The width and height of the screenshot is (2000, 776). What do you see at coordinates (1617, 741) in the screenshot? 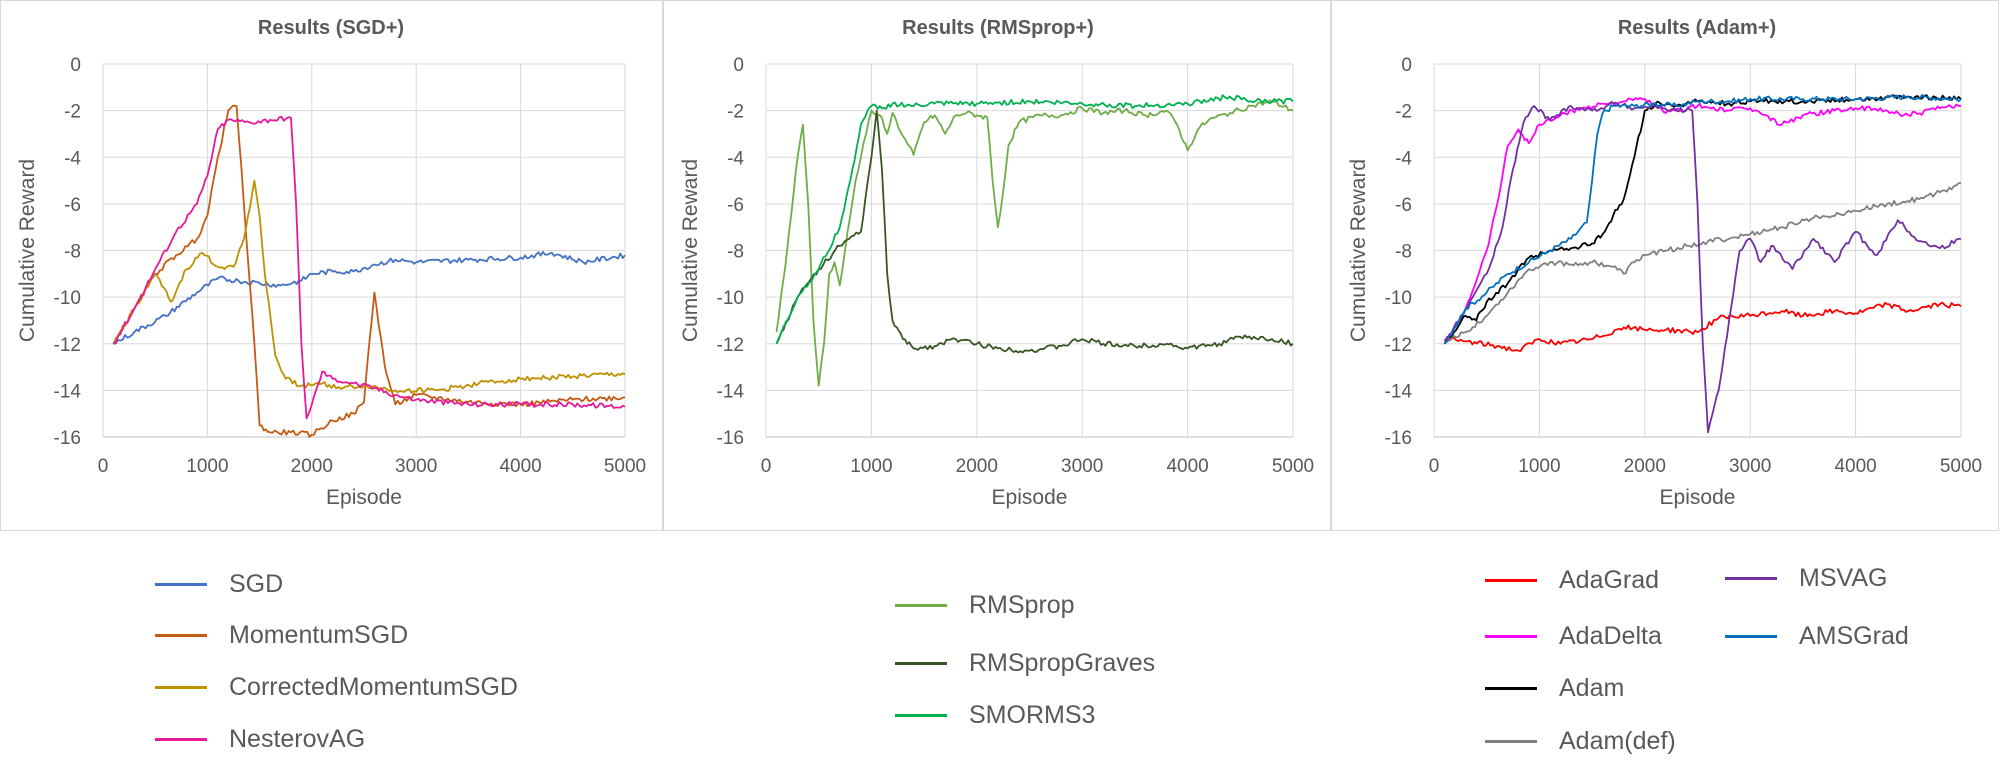
I see `legend-label: Adam(def)` at bounding box center [1617, 741].